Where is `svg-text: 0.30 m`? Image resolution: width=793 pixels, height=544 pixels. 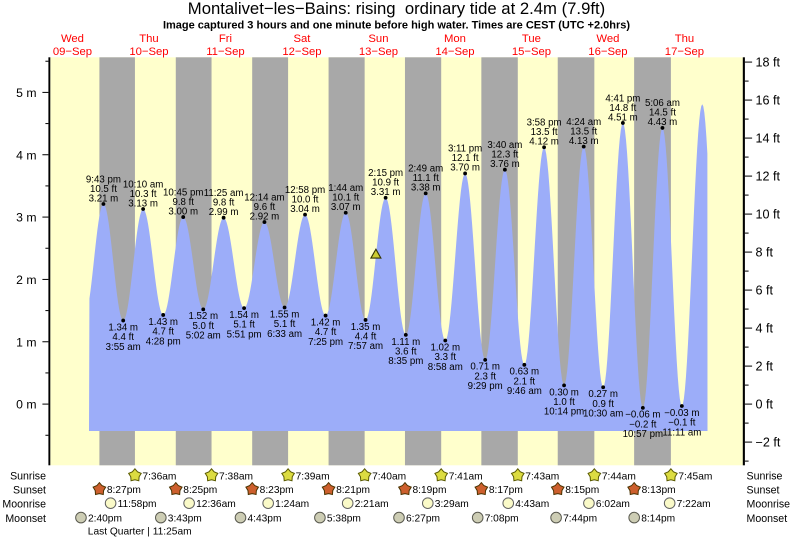 svg-text: 0.30 m is located at coordinates (564, 392).